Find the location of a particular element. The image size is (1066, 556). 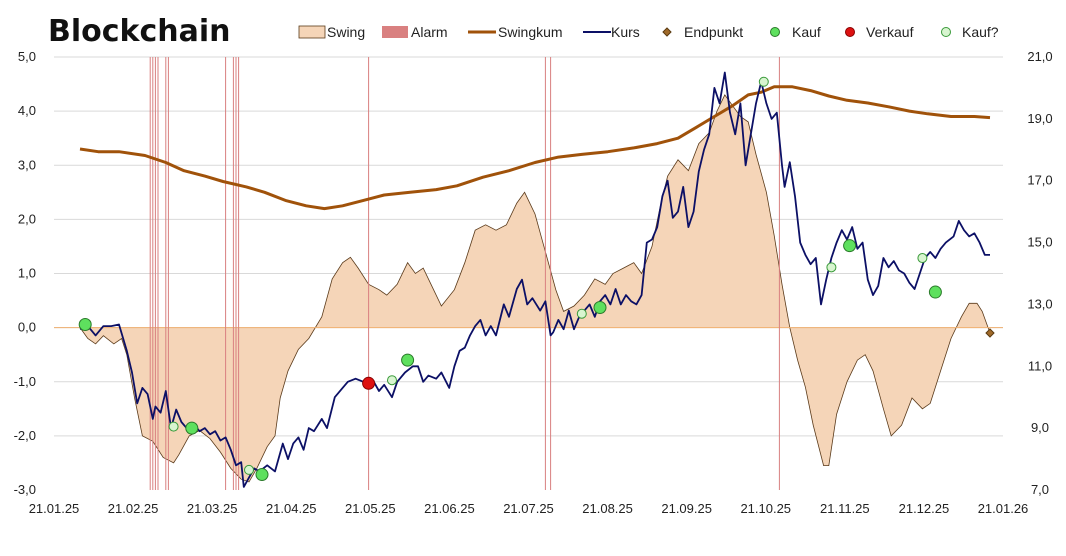

x-tick: 21.02.25 is located at coordinates (133, 508).